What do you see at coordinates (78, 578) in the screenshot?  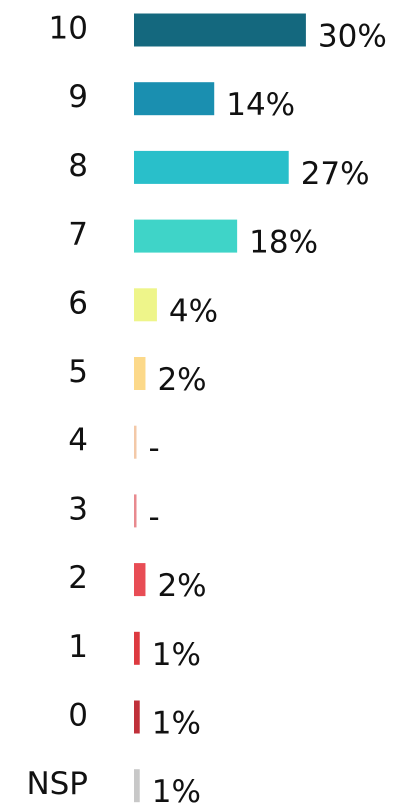 I see `category-label: 2` at bounding box center [78, 578].